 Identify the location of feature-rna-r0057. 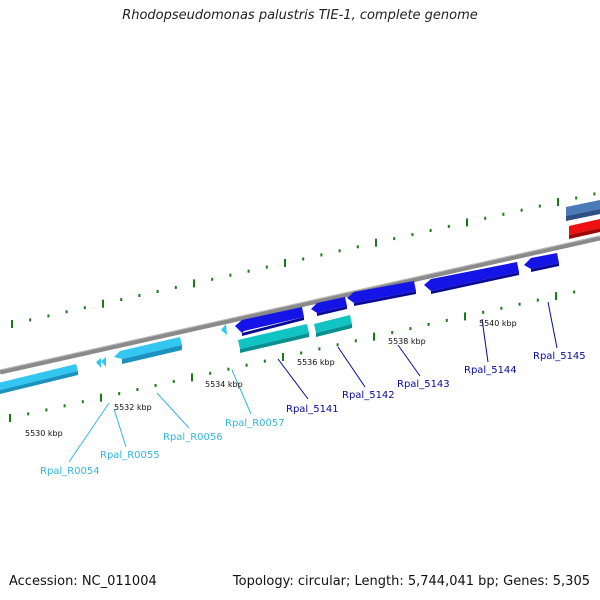
(224, 329).